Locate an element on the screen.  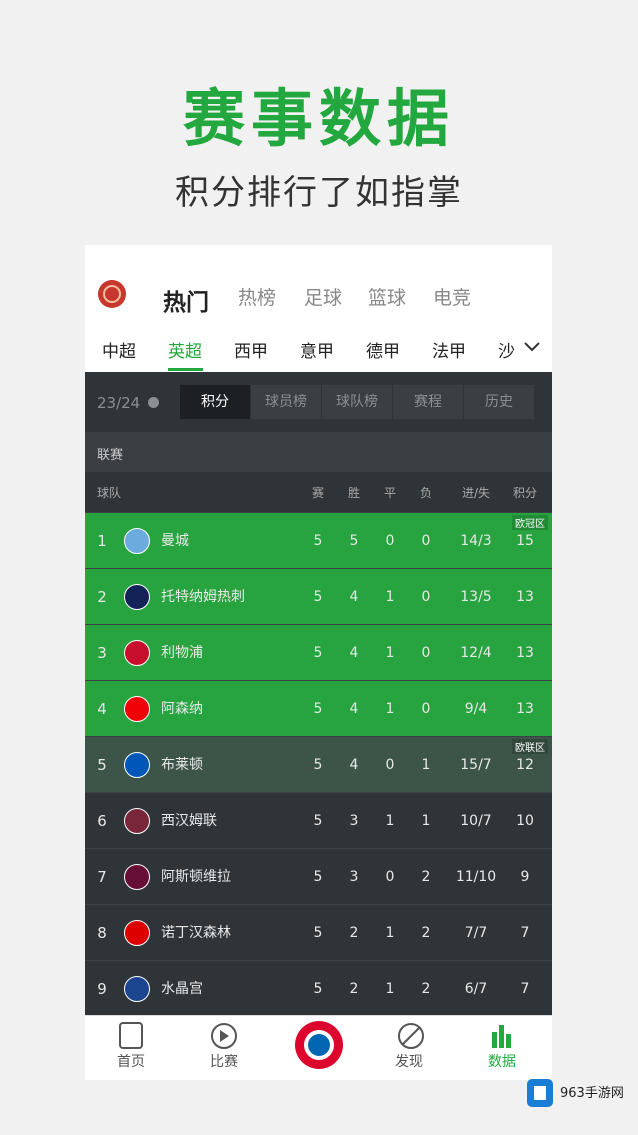
standings-row: 1 曼城 5 5 0 0 14/3 15 欧冠区 is located at coordinates (318, 540).